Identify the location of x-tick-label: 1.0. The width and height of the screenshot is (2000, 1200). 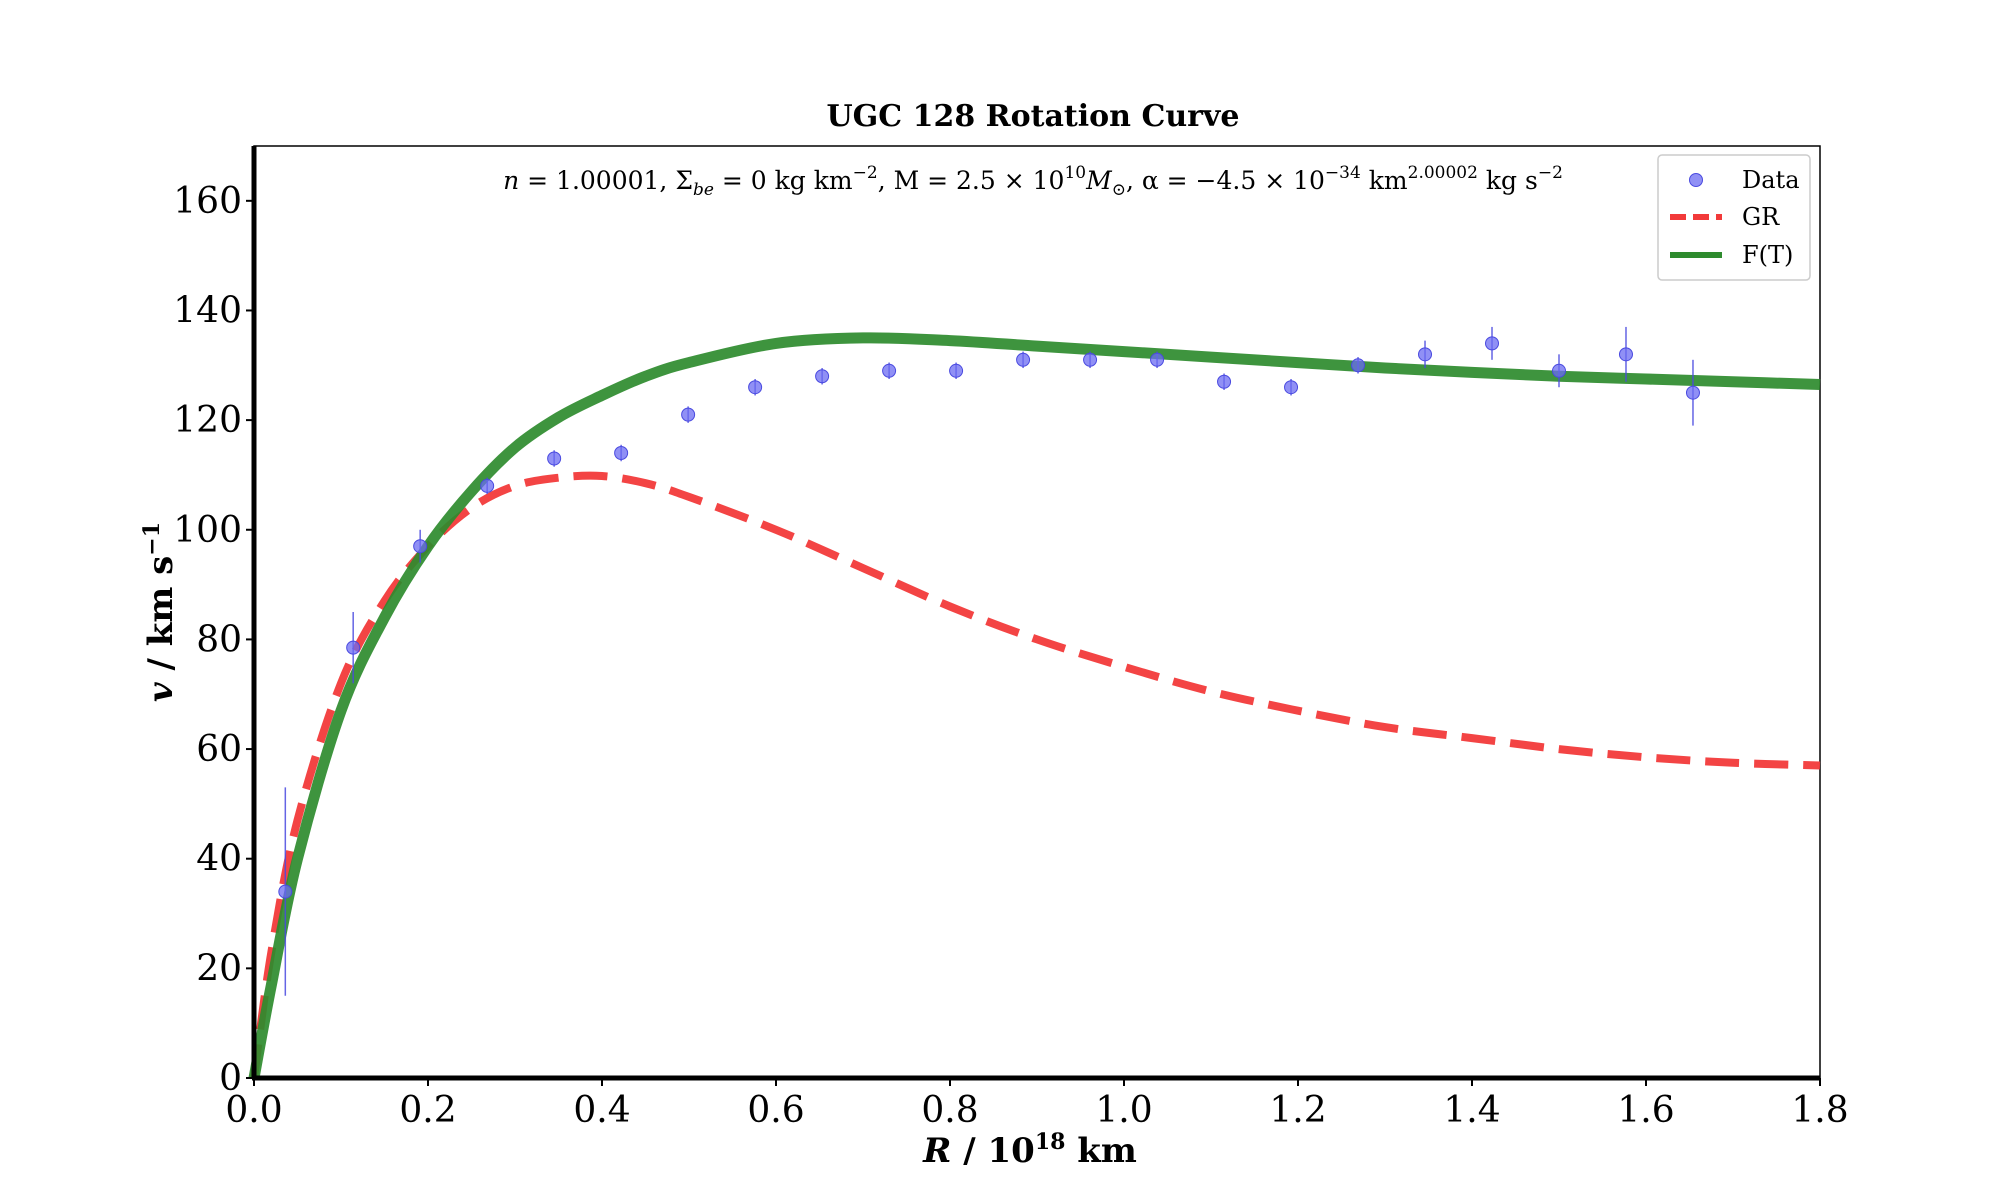
(1123, 1110).